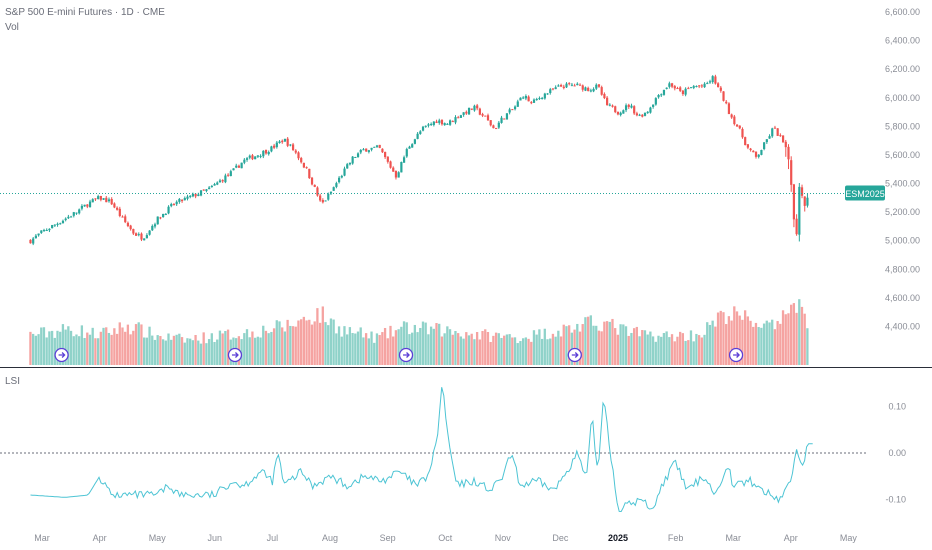 The height and width of the screenshot is (550, 932). What do you see at coordinates (902, 326) in the screenshot?
I see `price-axis-tick: 4,400.00` at bounding box center [902, 326].